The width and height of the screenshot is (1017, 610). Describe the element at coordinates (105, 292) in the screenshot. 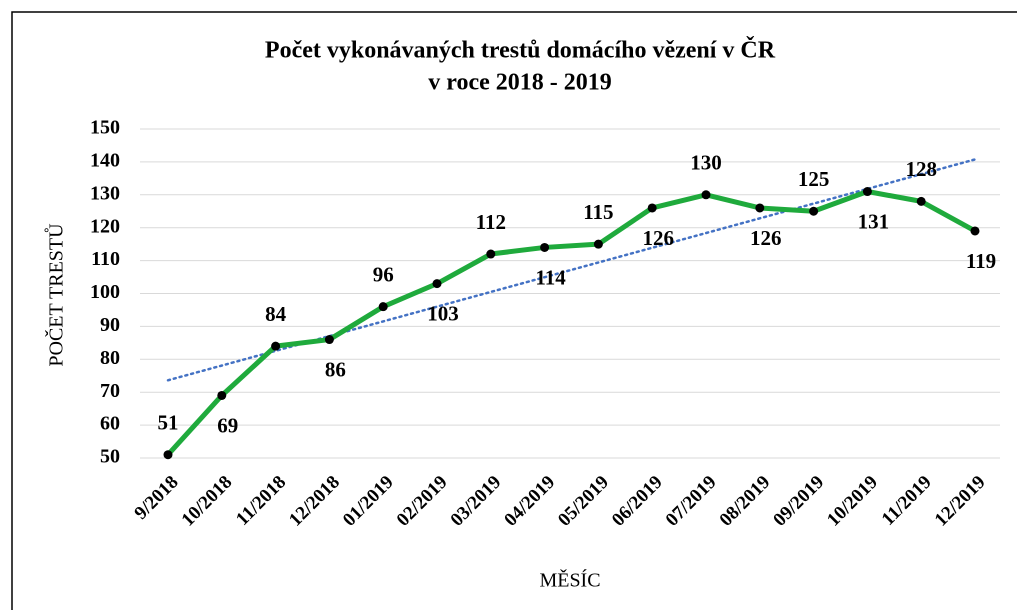

I see `y-tick-label: 100` at that location.